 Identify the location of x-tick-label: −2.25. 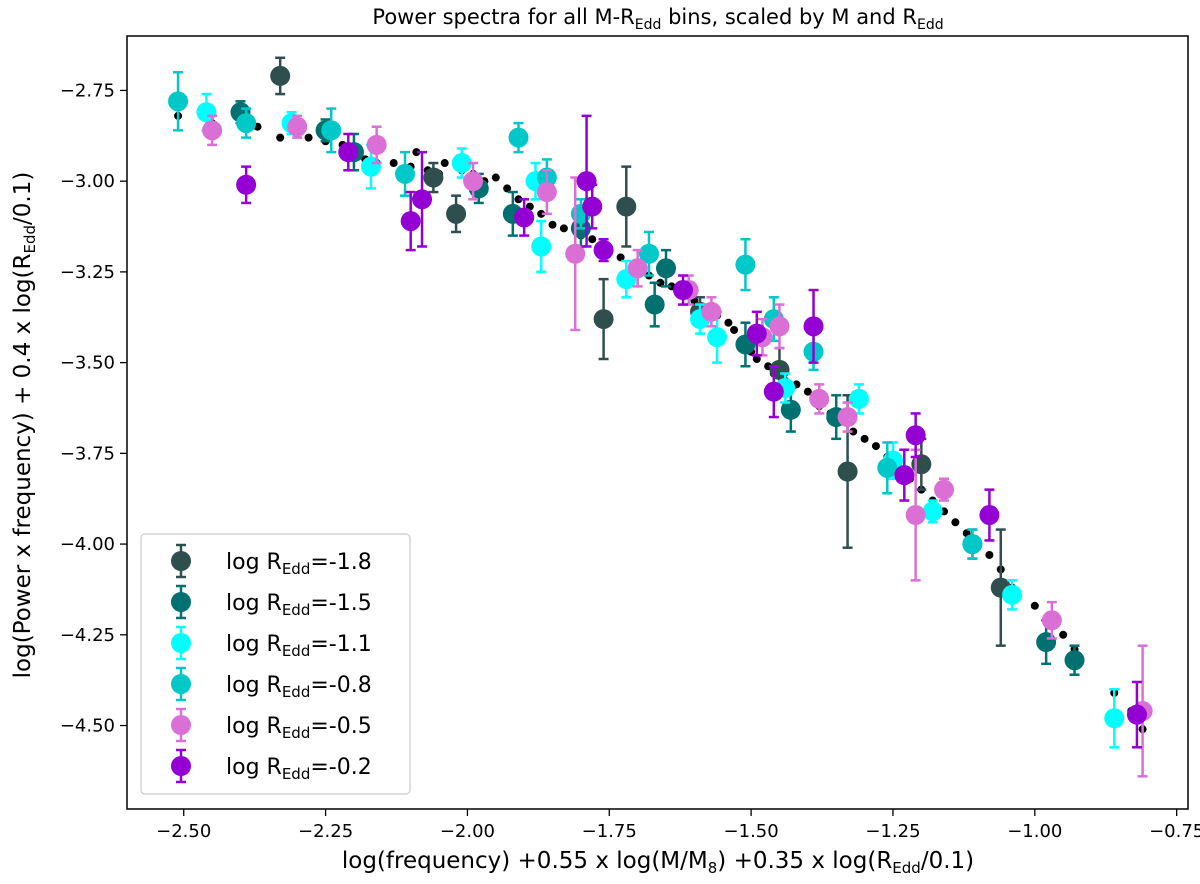
(325, 831).